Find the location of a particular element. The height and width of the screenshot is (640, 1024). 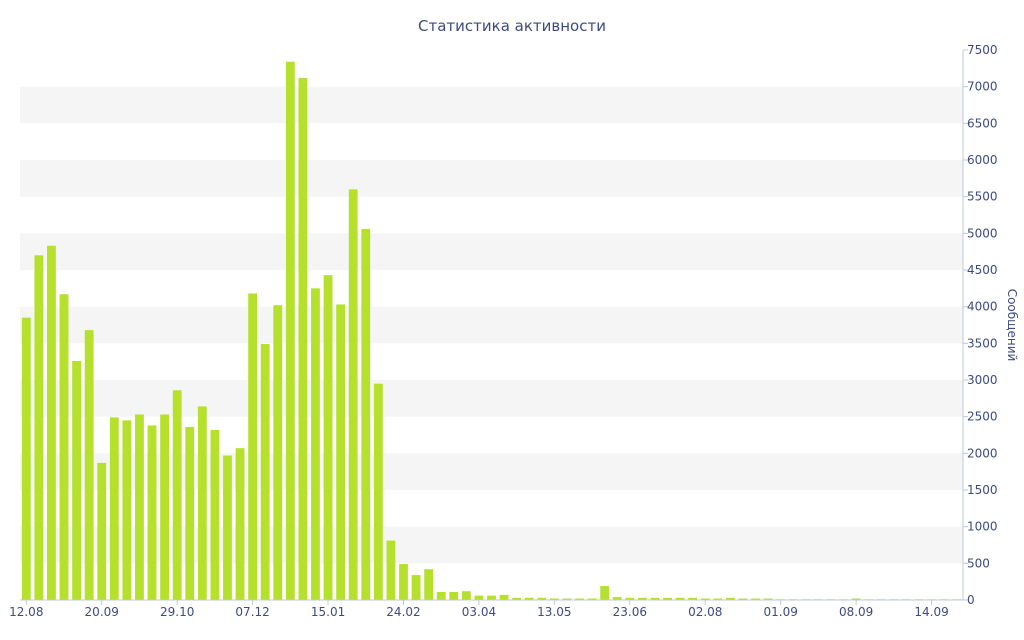

x-tick-label: 24.02 is located at coordinates (403, 612).